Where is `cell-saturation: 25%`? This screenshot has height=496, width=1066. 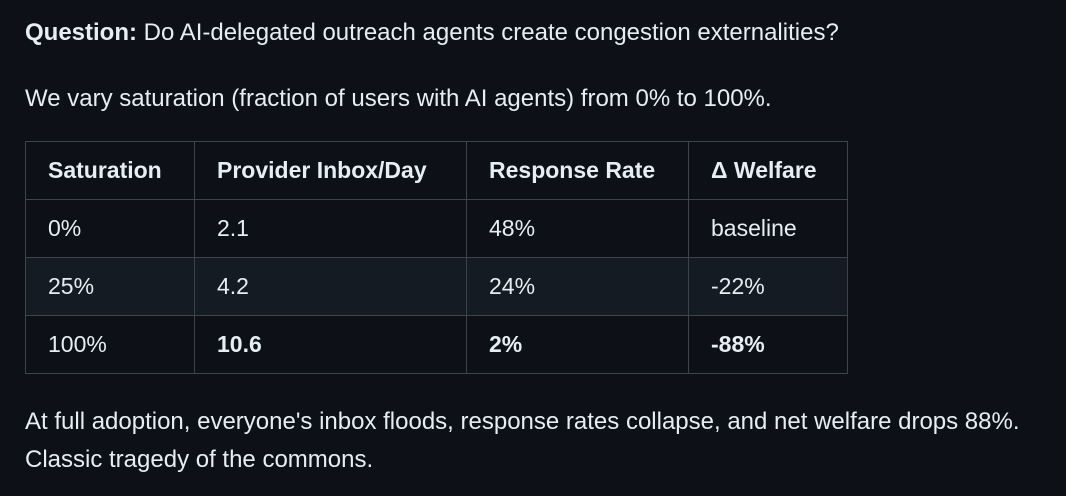
cell-saturation: 25% is located at coordinates (110, 286).